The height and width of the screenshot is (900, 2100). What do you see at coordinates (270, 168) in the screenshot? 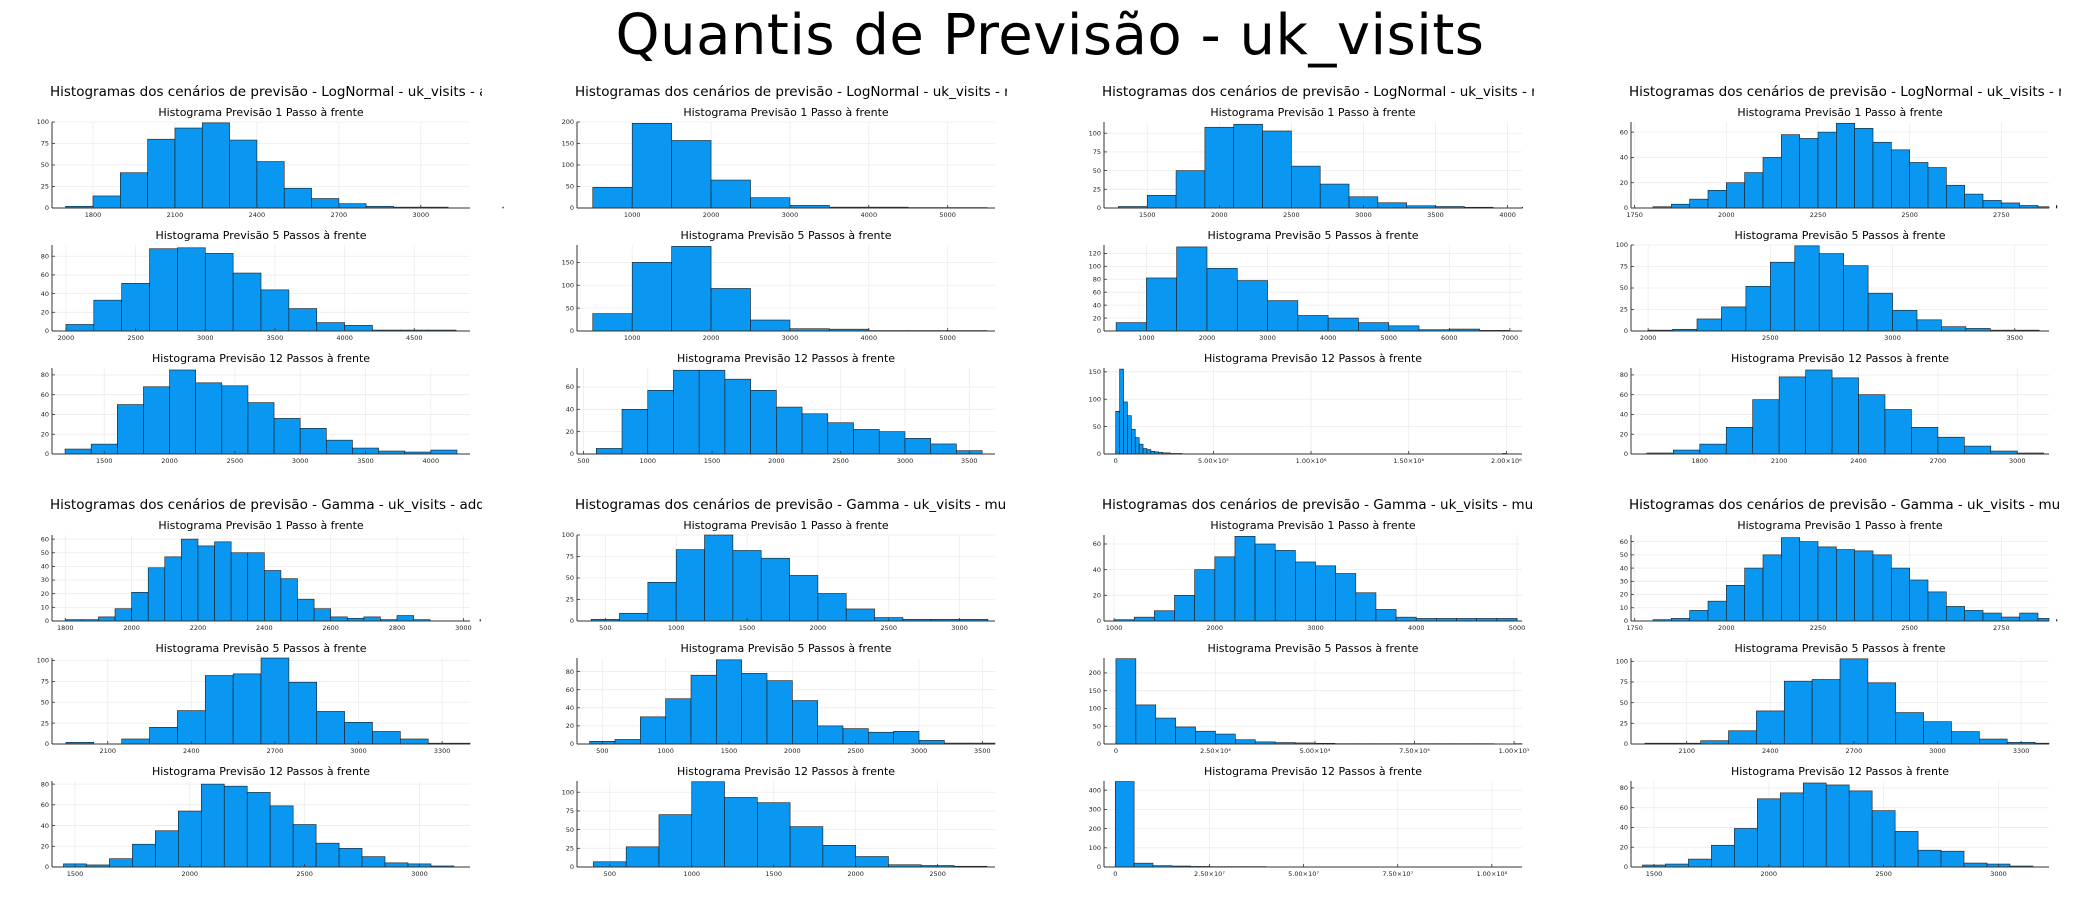
I see `histogram-plot: 1800 2100 2400 2700 3000 0 25 50 75 100` at bounding box center [270, 168].